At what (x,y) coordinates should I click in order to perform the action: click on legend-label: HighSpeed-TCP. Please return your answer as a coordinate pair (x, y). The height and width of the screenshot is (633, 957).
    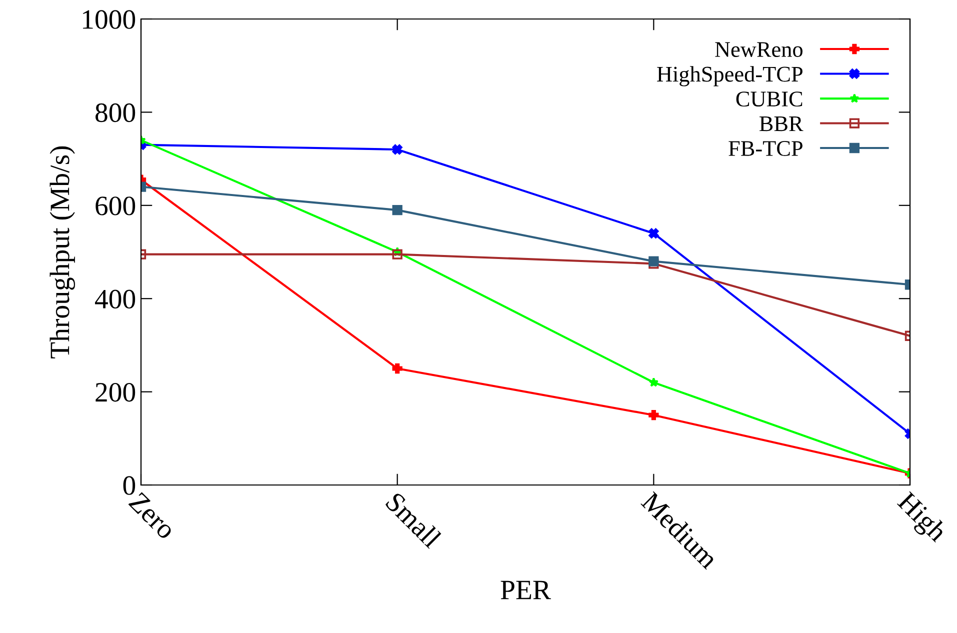
    Looking at the image, I should click on (729, 76).